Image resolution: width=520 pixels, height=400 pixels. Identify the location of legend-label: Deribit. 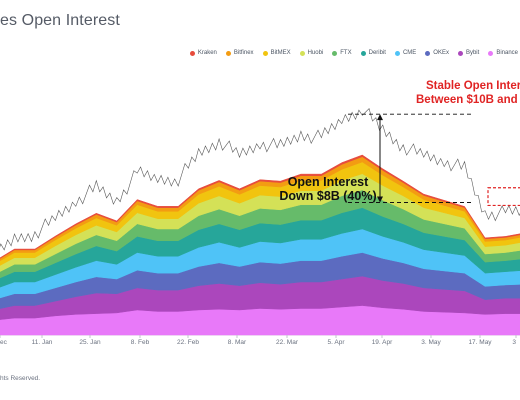
(377, 53).